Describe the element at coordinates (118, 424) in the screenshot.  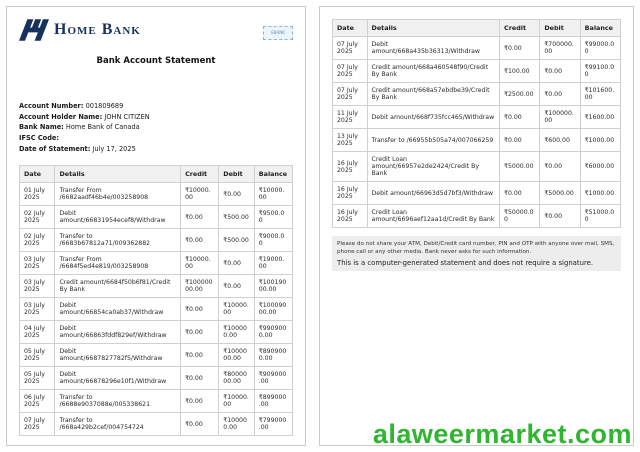
I see `table-cell: Transfer to /668a429b2cef/004754724` at that location.